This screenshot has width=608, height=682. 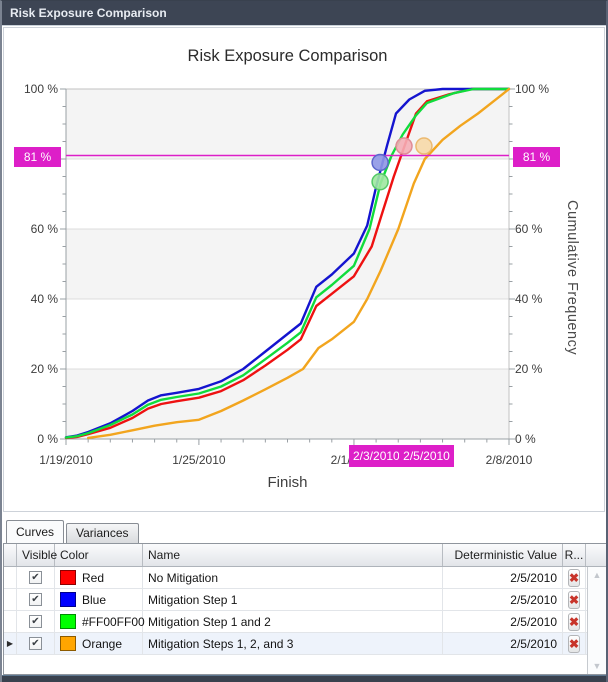 I want to click on scroll-up-icon: ▲, so click(x=597, y=575).